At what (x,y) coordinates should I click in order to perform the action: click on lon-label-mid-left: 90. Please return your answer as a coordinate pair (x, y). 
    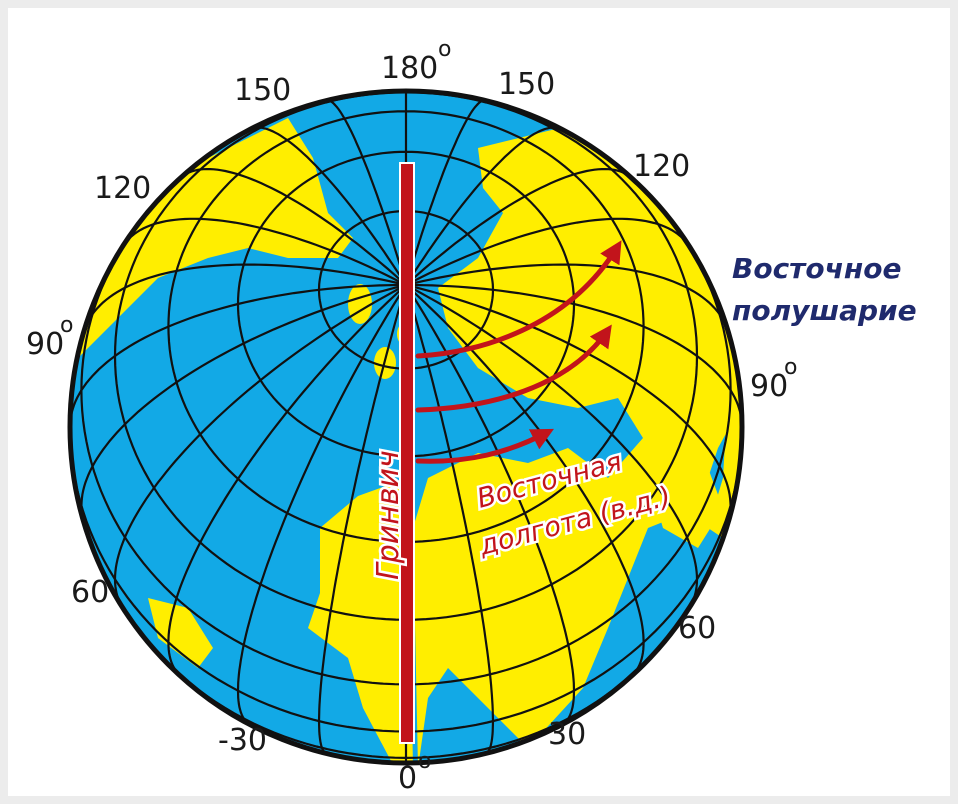
    Looking at the image, I should click on (45, 344).